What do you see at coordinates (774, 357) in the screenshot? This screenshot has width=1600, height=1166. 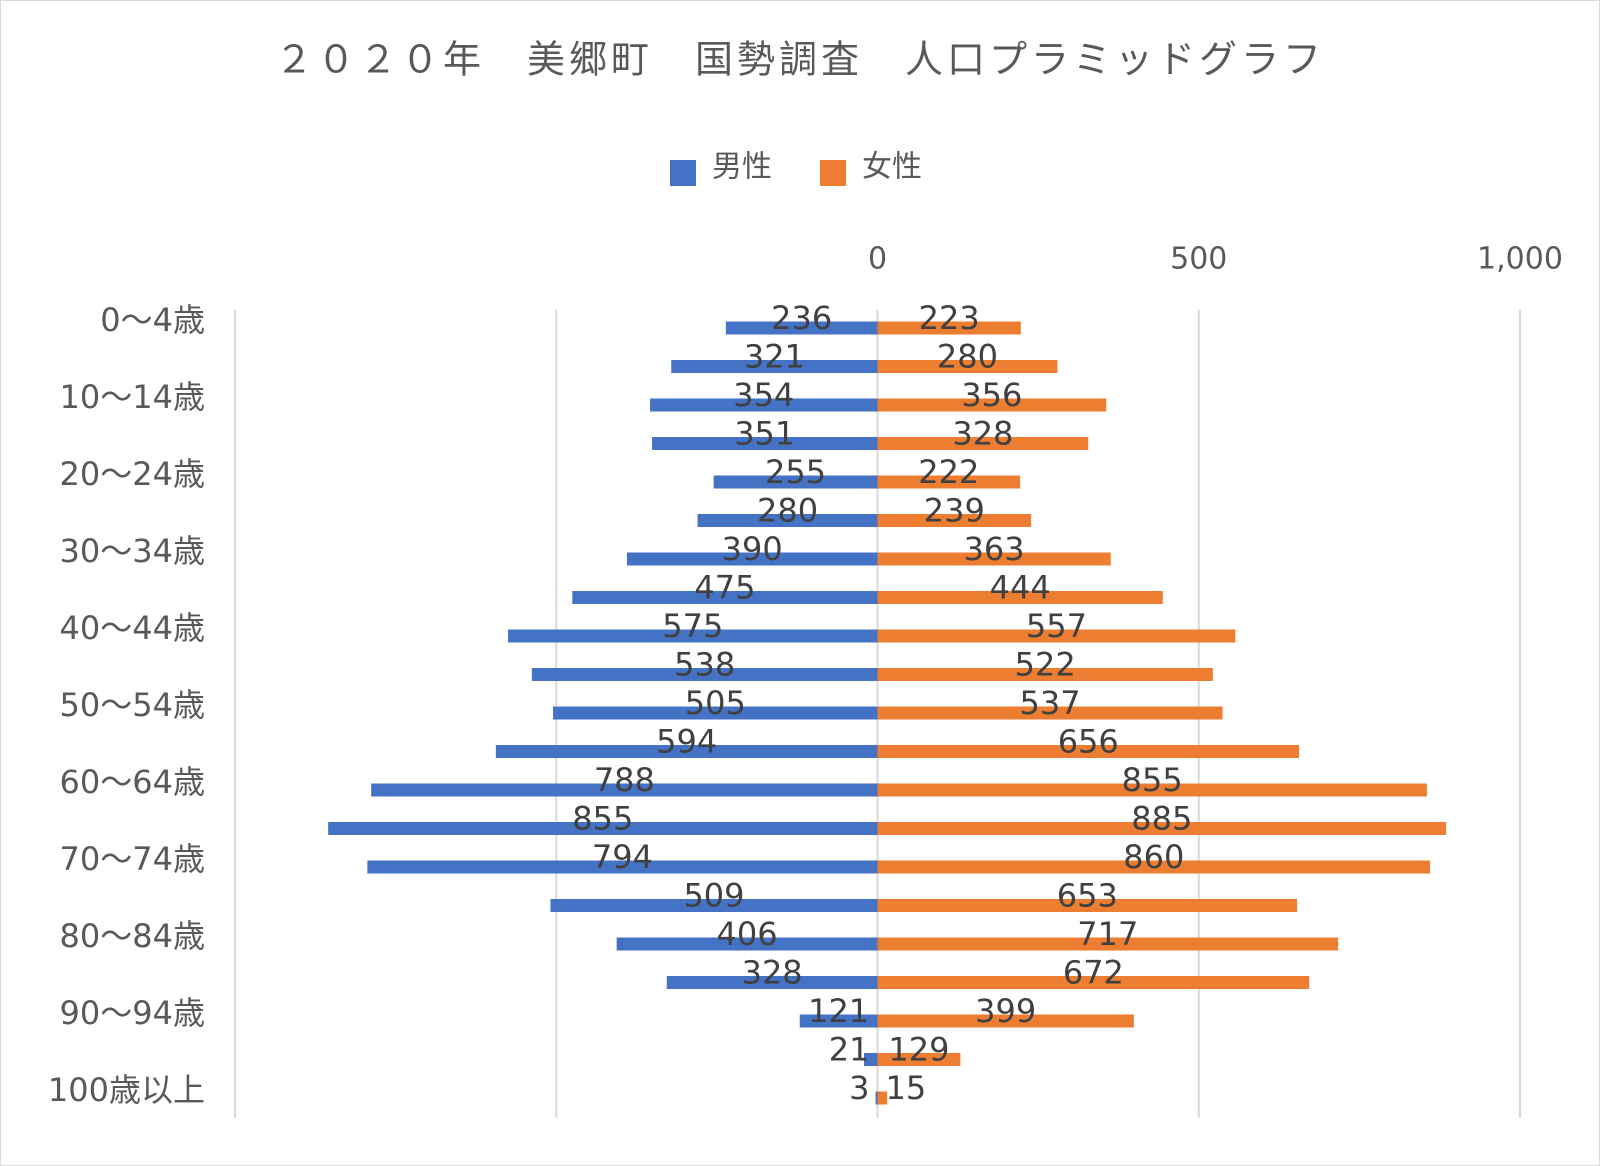 I see `data-label: 321` at bounding box center [774, 357].